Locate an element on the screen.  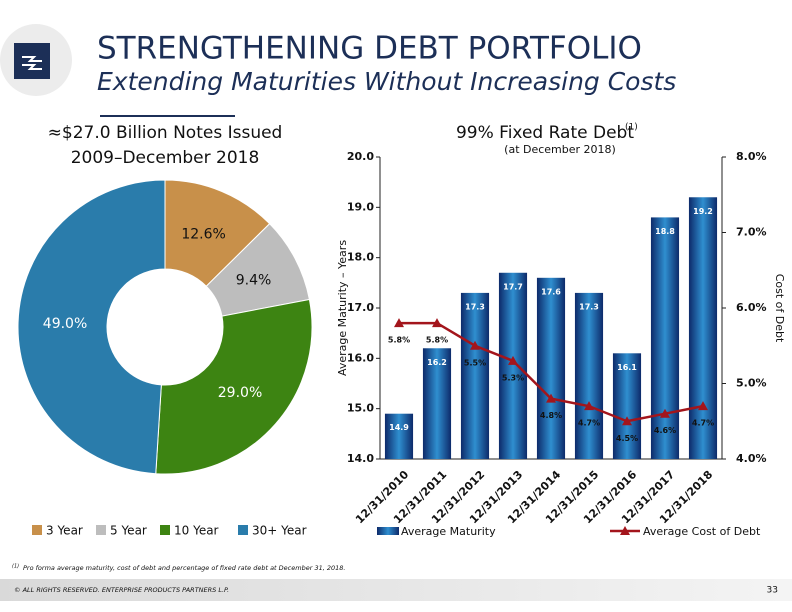
y-tick-label: 20.0 is located at coordinates (360, 156).